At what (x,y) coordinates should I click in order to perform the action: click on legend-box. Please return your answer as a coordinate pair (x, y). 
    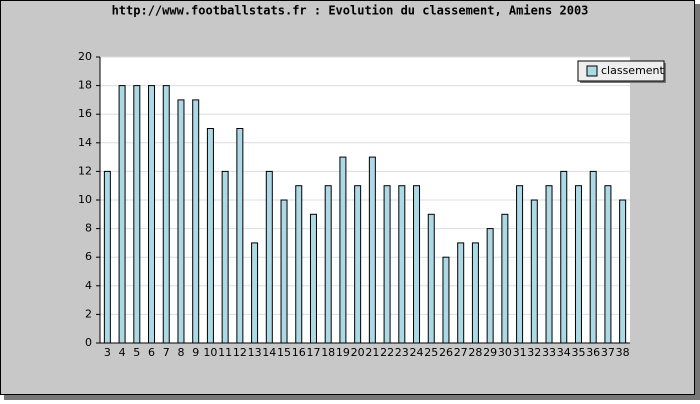
    Looking at the image, I should click on (621, 71).